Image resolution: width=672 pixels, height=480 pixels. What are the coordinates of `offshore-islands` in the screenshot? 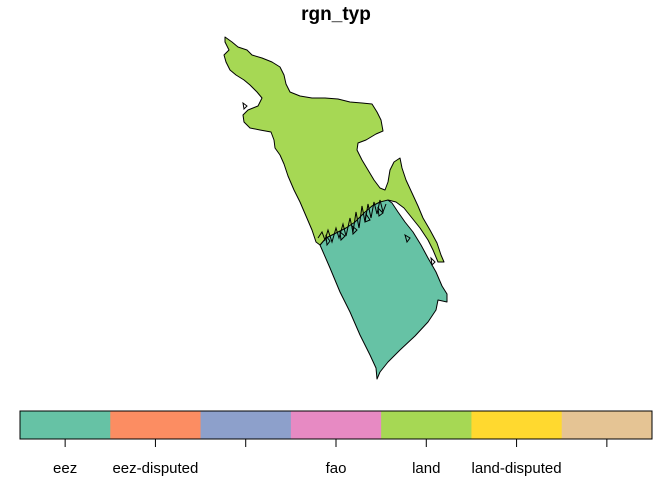 It's located at (339, 184).